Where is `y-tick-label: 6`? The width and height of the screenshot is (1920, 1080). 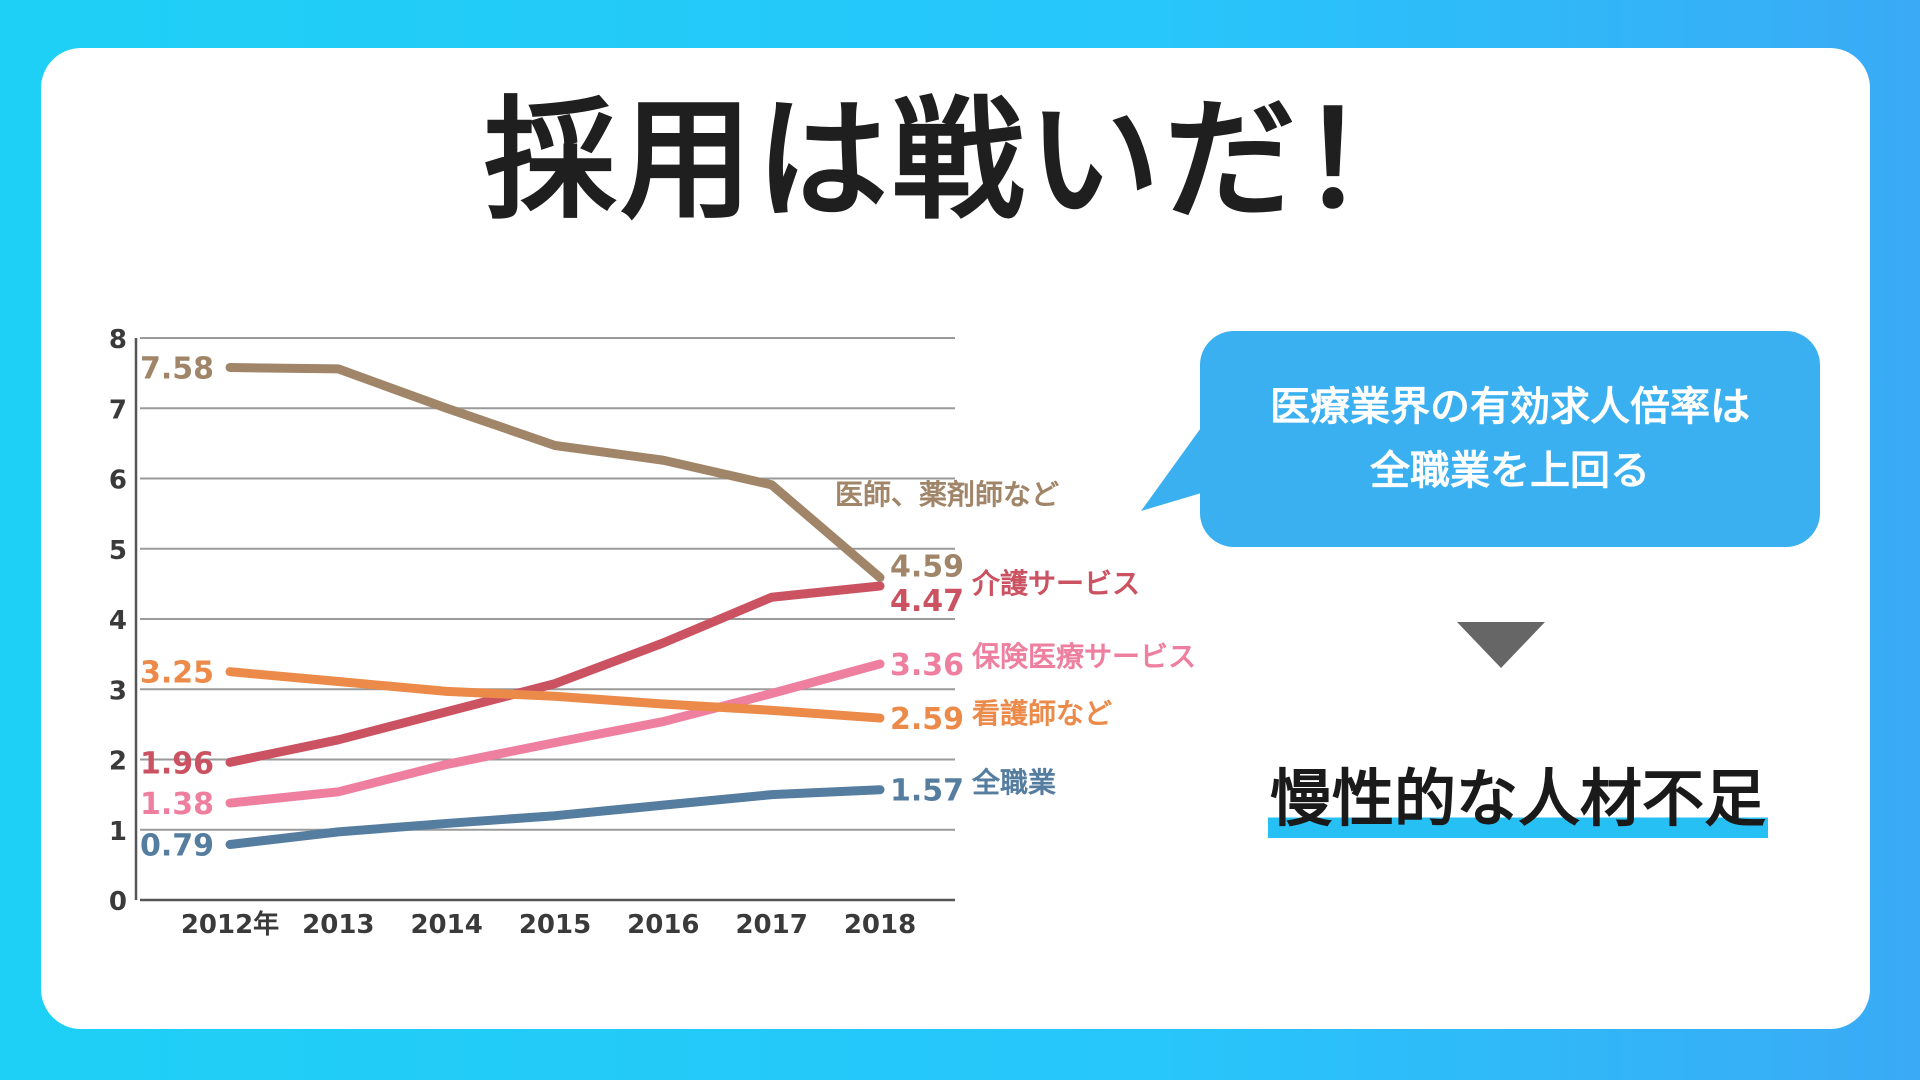
y-tick-label: 6 is located at coordinates (118, 481).